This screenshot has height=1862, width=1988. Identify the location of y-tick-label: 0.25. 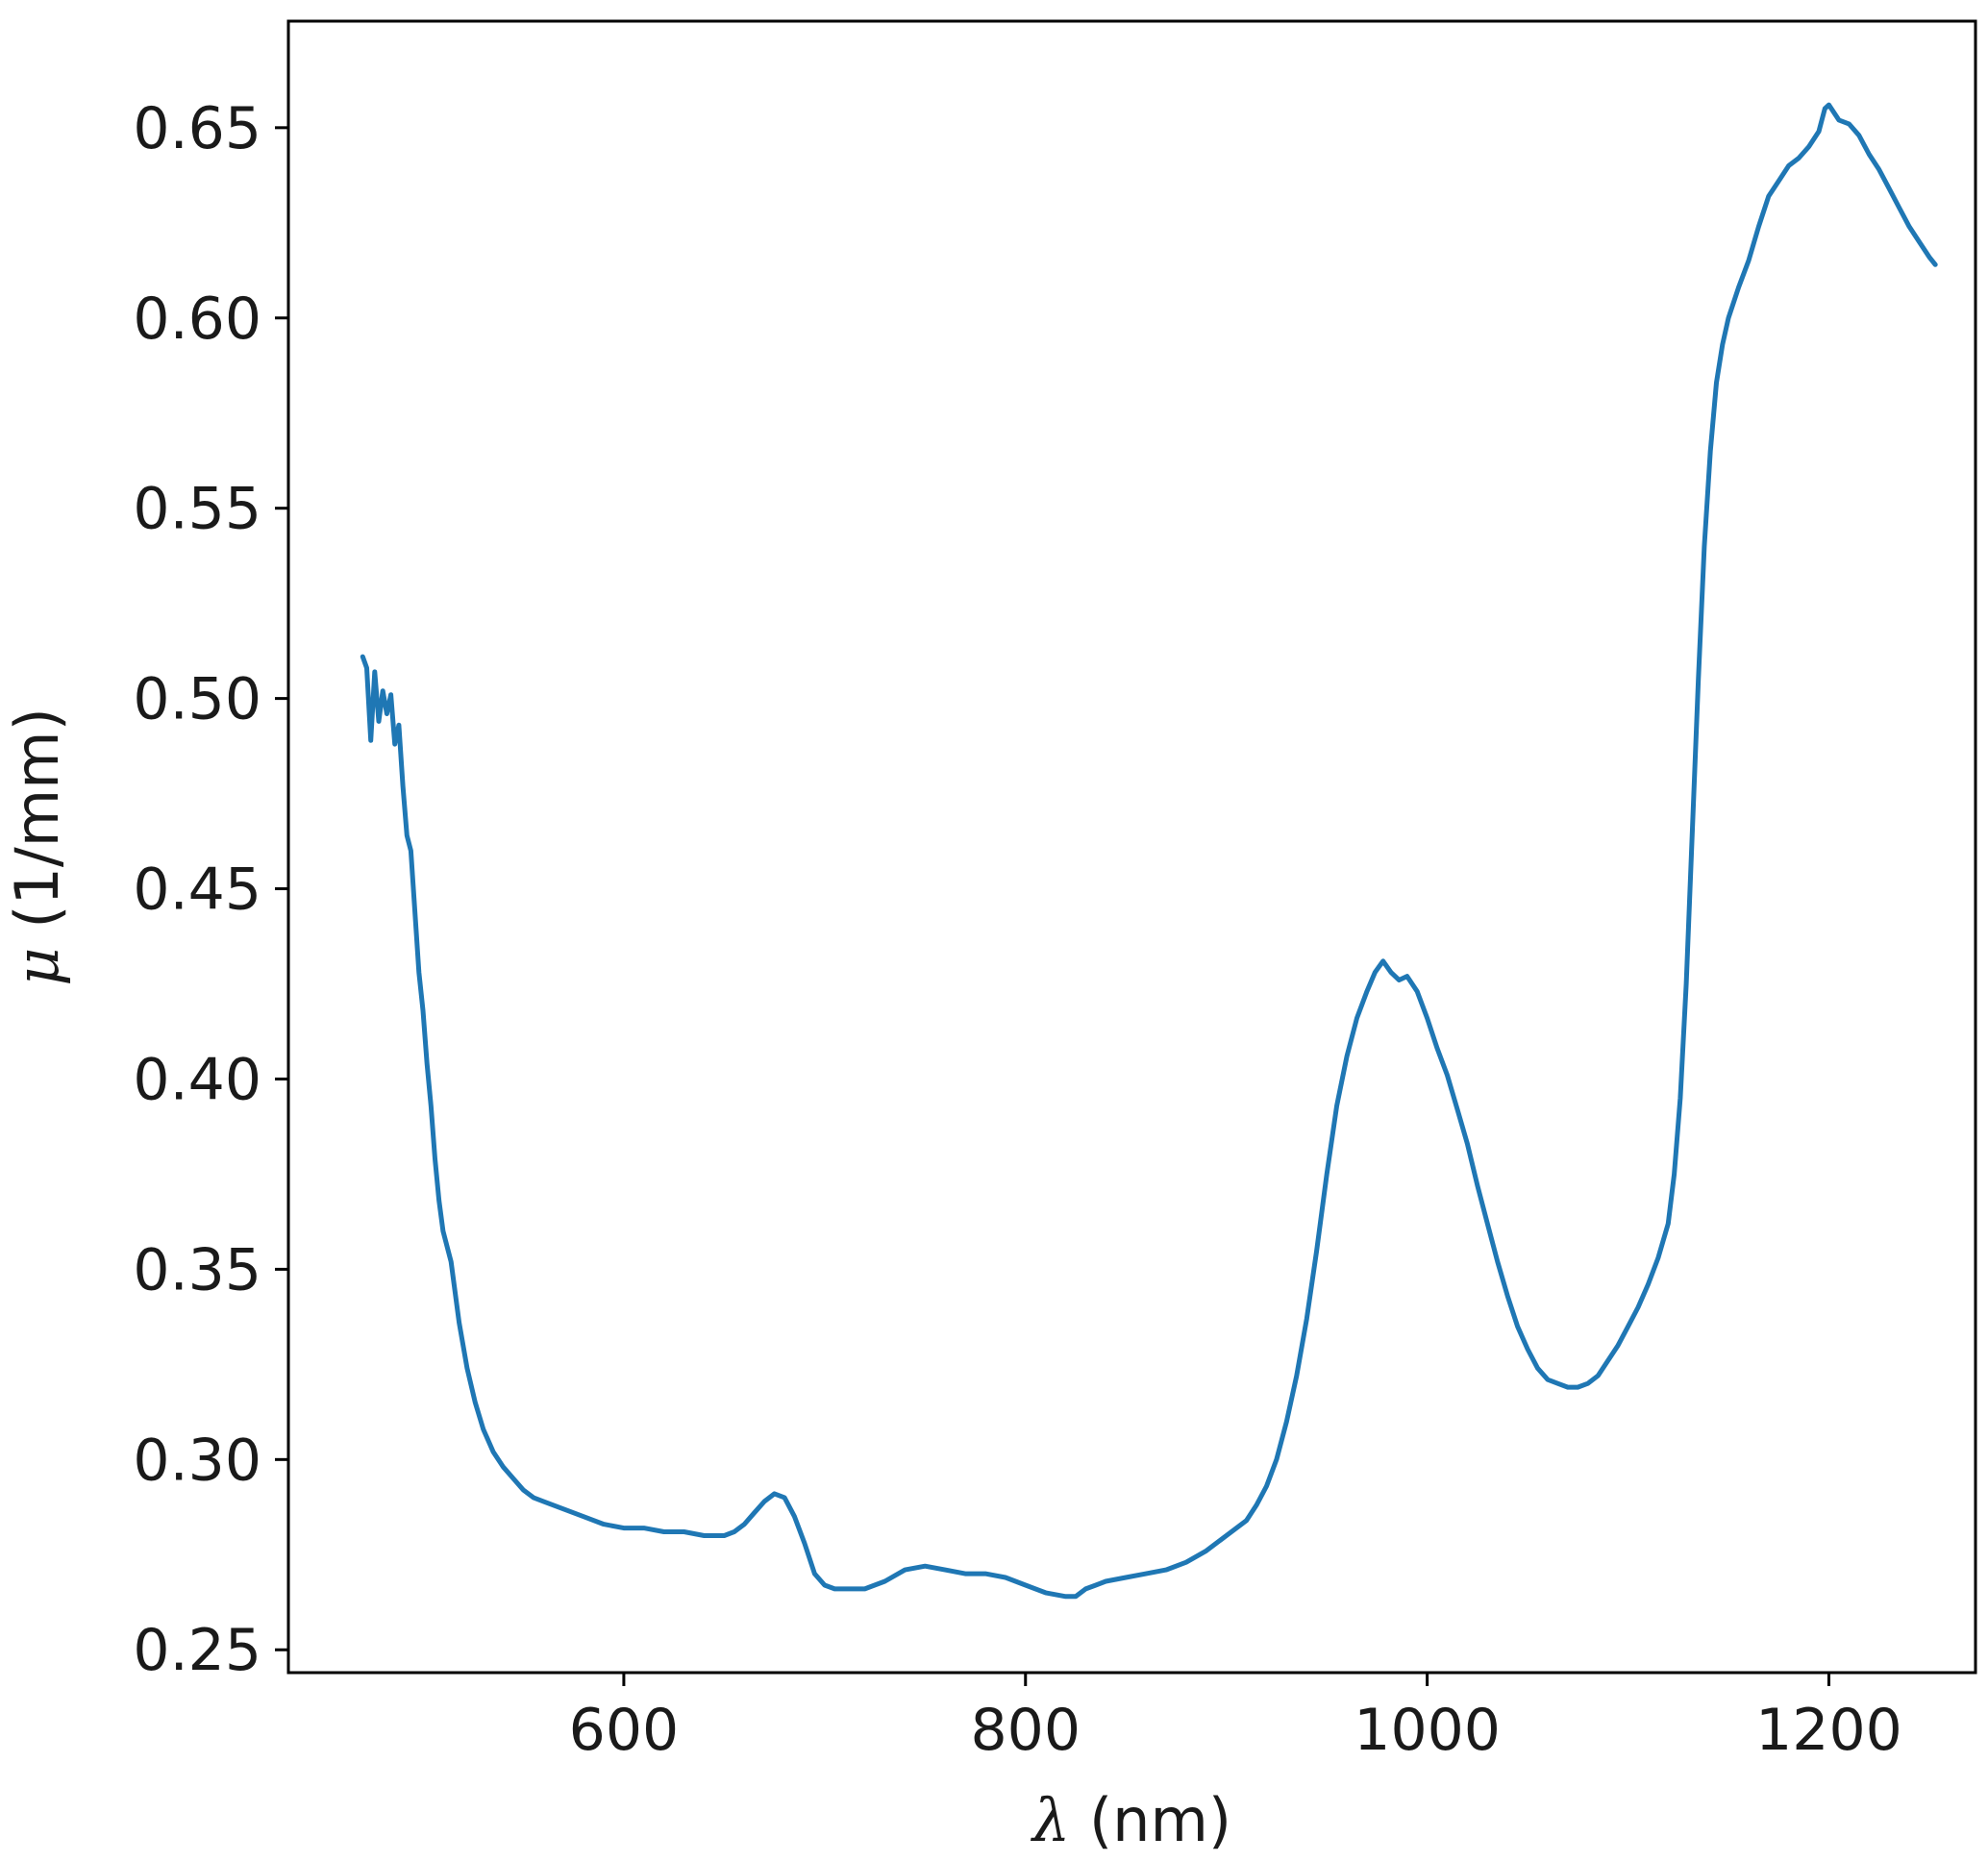
(197, 1650).